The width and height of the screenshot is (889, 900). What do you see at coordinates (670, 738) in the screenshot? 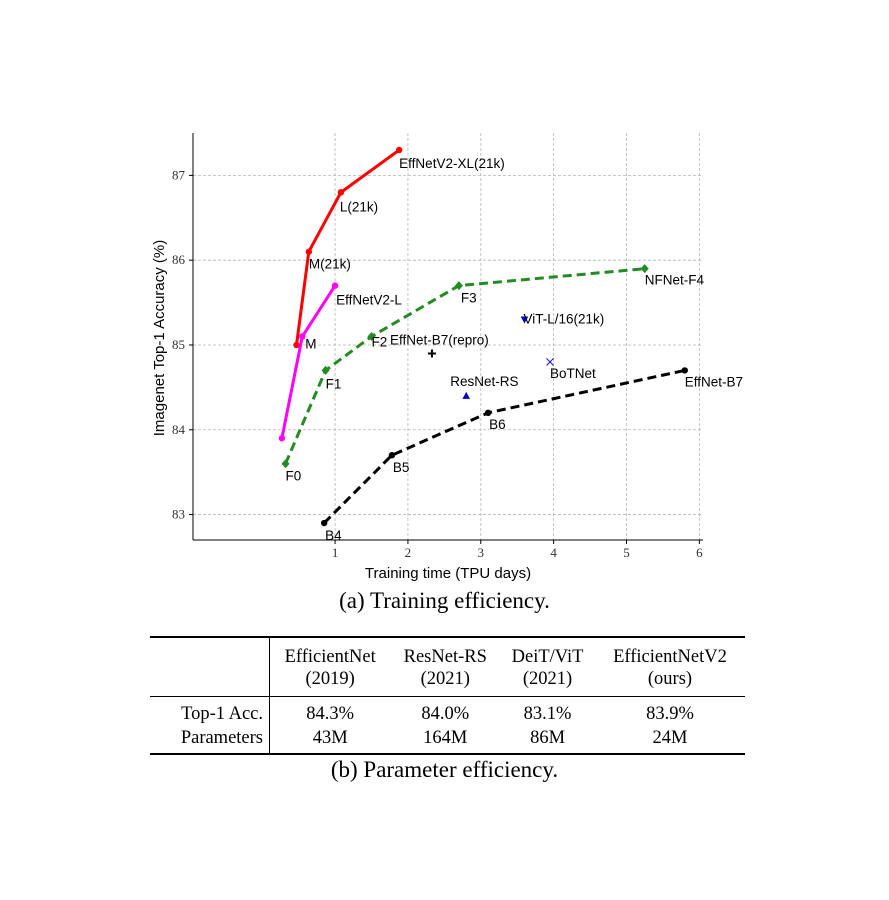
I see `table-cell: 24M` at bounding box center [670, 738].